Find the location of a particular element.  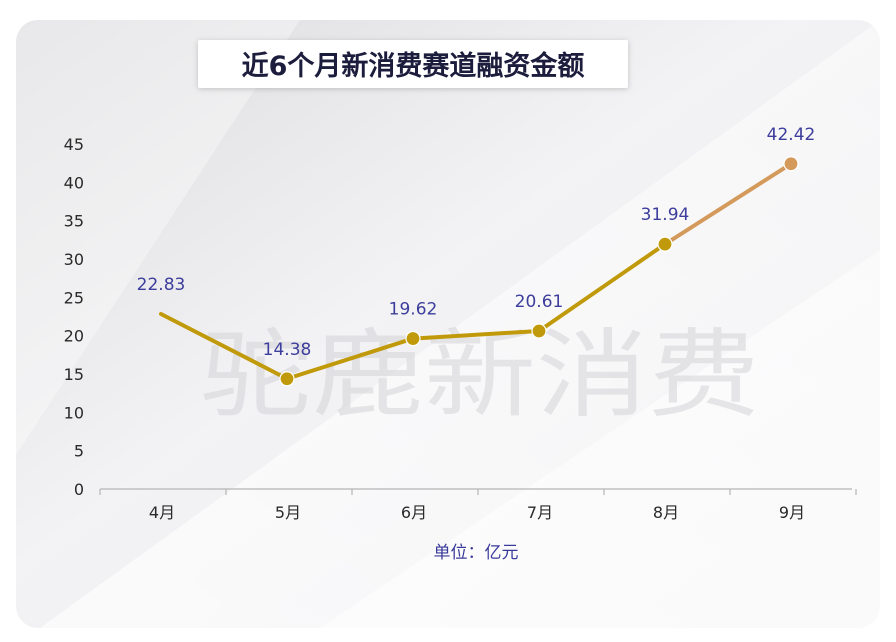

chart-title: 近6个月新消费赛道融资金额 is located at coordinates (413, 66).